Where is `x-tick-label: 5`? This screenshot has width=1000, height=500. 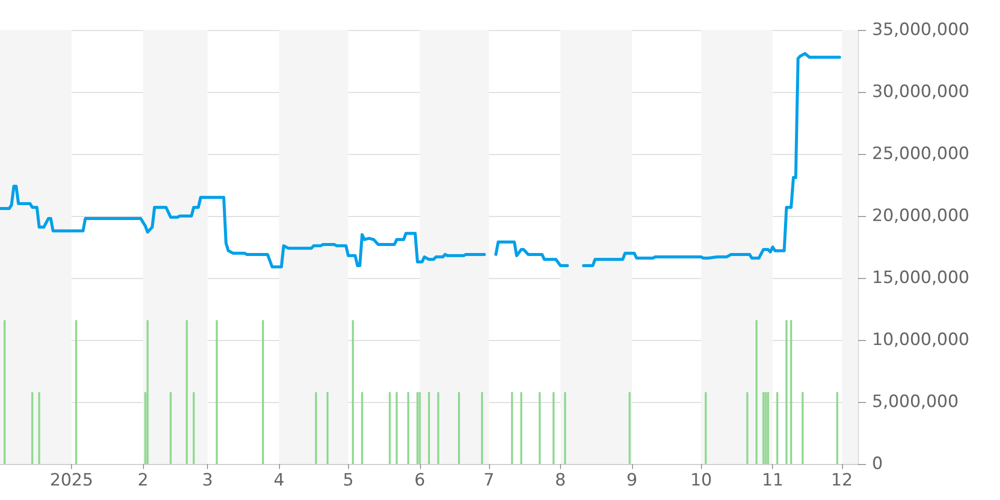
x-tick-label: 5 is located at coordinates (348, 480).